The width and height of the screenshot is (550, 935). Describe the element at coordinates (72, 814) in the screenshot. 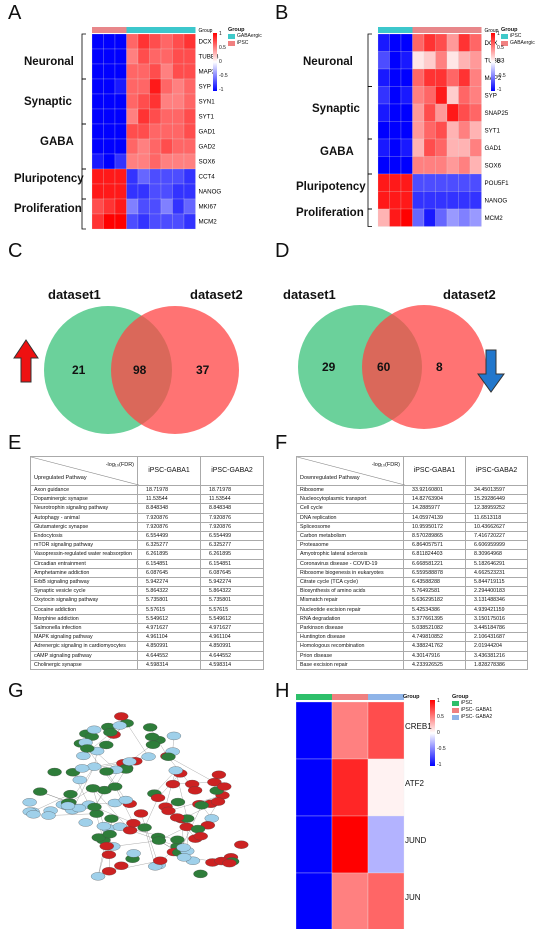

I see `network-edge` at that location.